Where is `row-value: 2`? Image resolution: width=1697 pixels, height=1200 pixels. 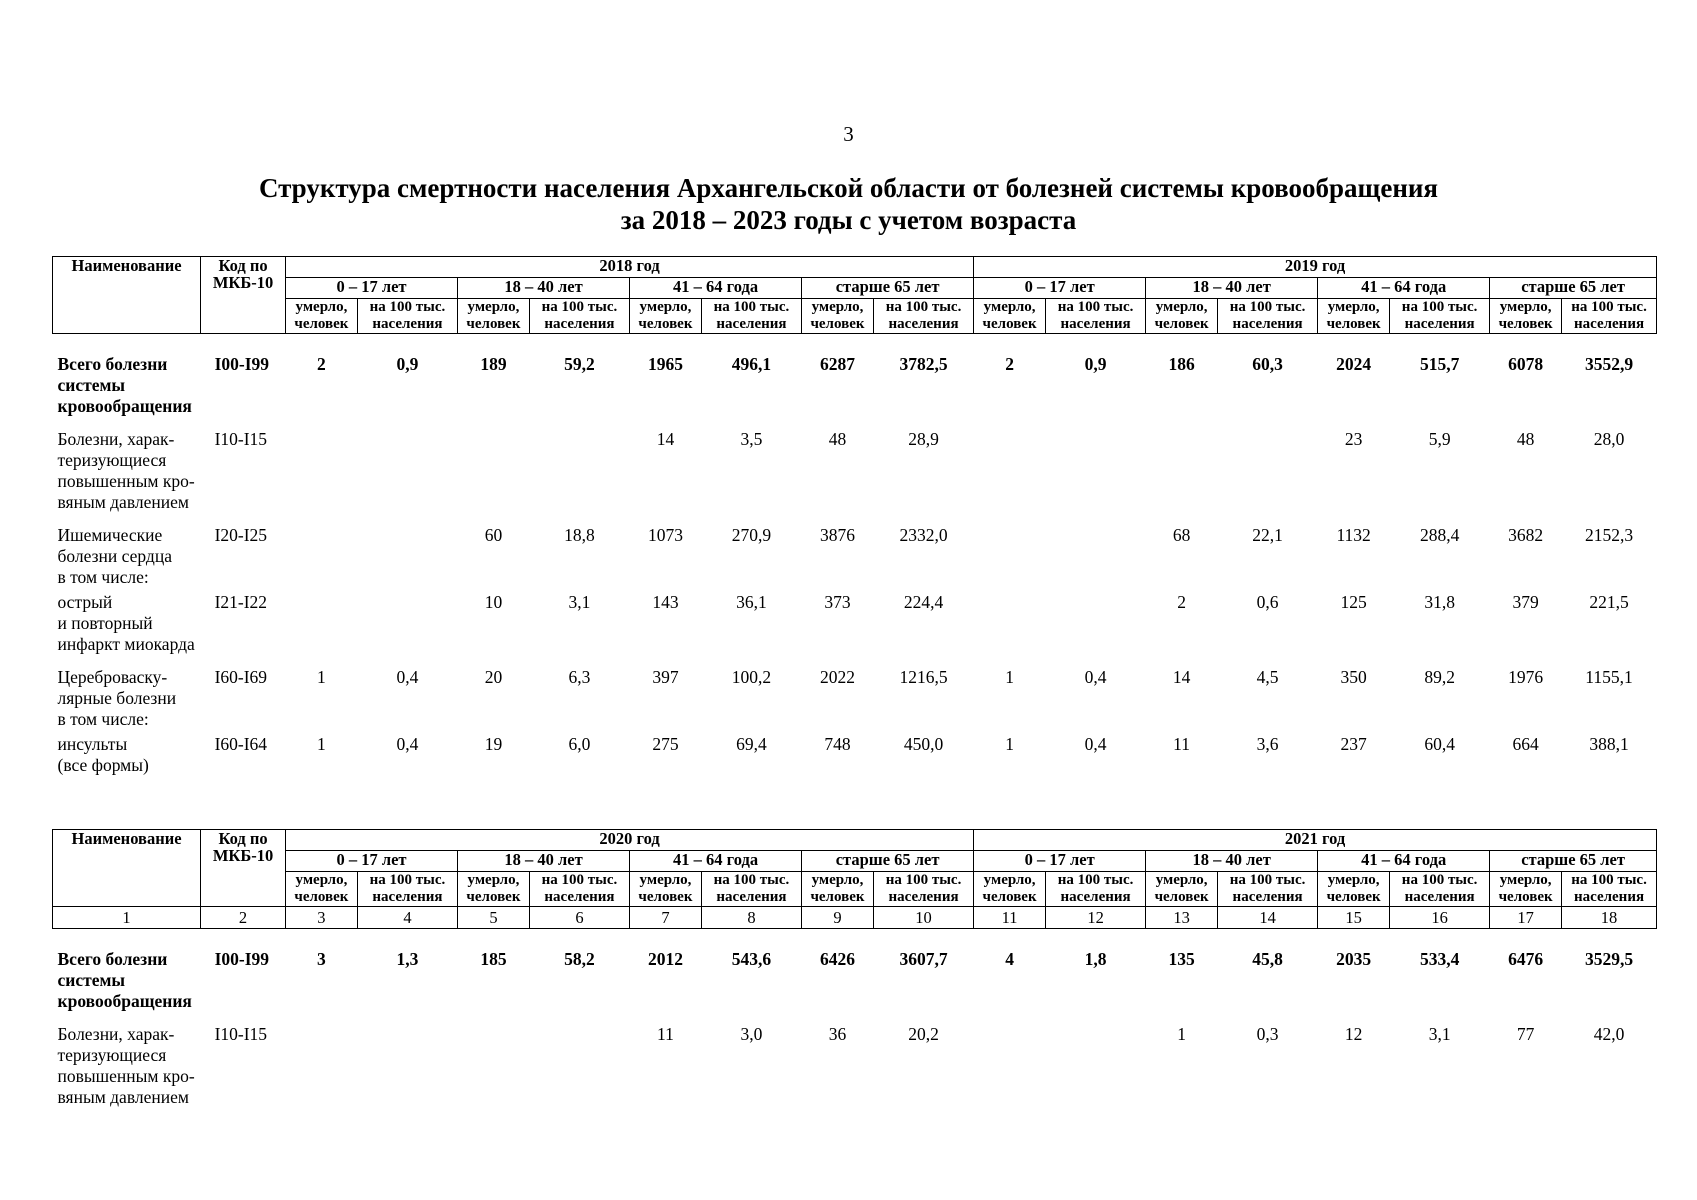 row-value: 2 is located at coordinates (1181, 602).